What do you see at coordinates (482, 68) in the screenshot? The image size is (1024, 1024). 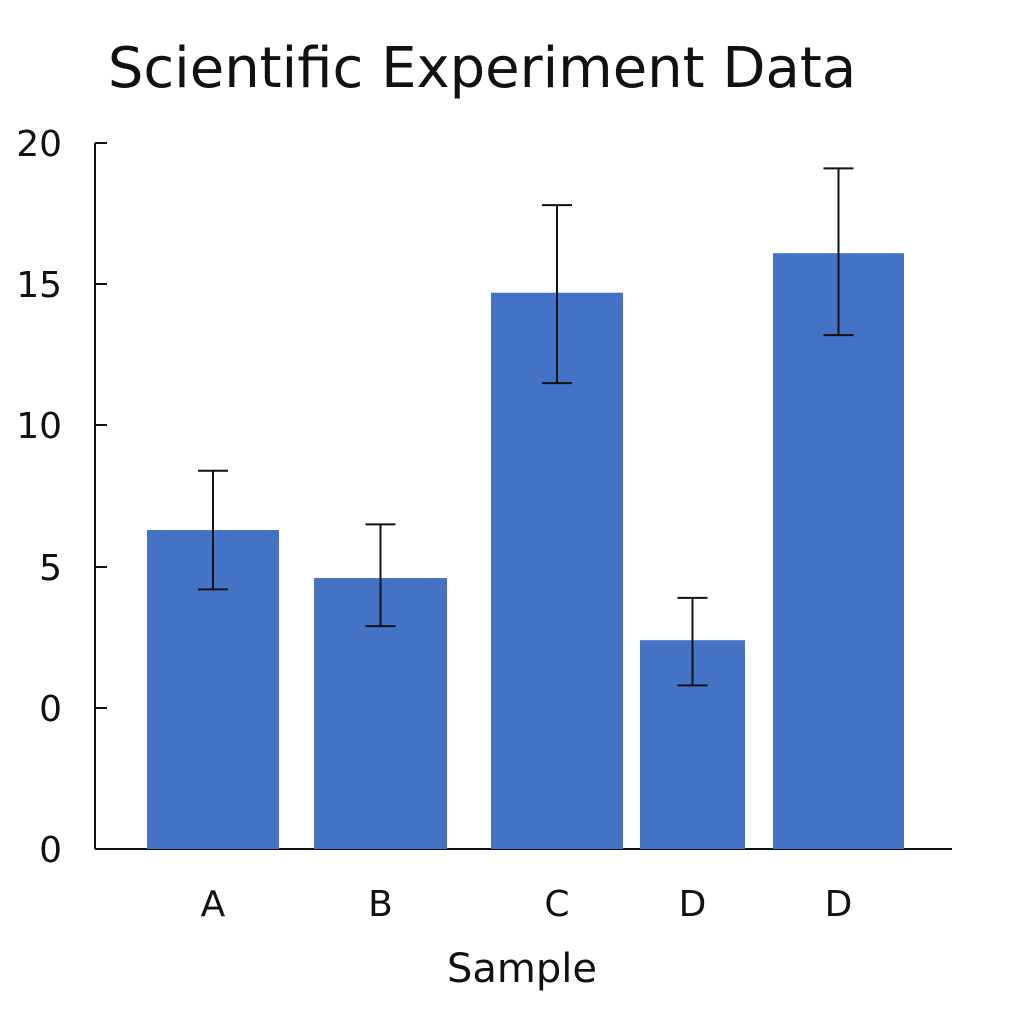 I see `chart-title: Scientific Experiment Data` at bounding box center [482, 68].